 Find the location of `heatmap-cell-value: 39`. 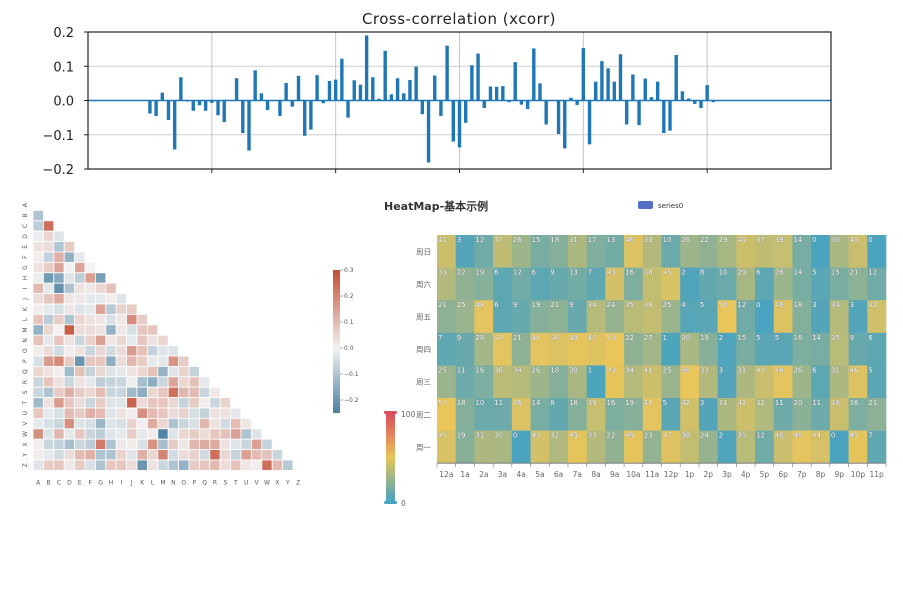

heatmap-cell-value: 39 is located at coordinates (592, 403).